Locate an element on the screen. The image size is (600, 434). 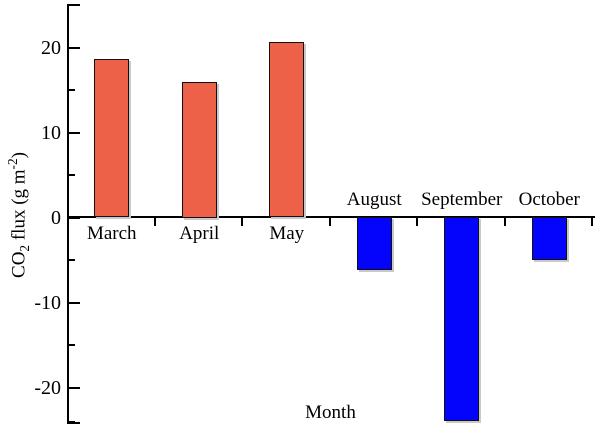
y-axis-title-superscript: -2 is located at coordinates (12, 164).